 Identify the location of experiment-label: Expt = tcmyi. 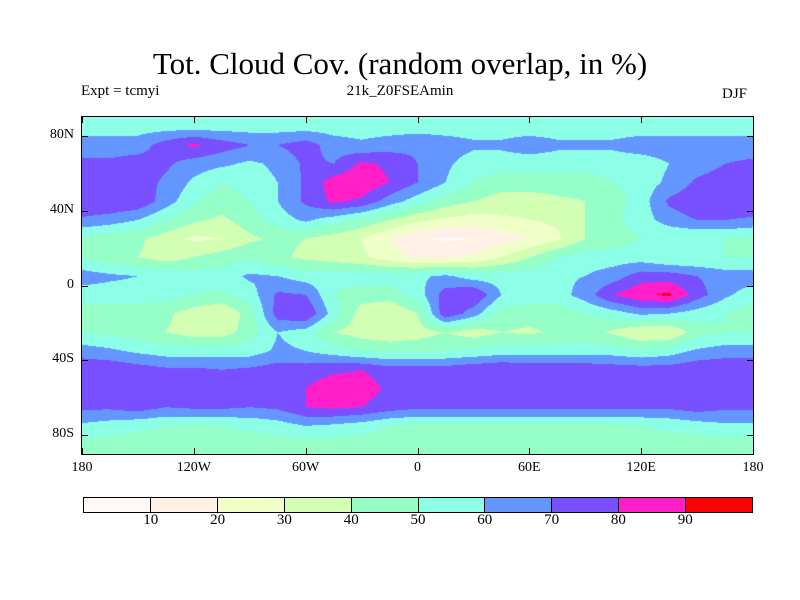
(120, 91).